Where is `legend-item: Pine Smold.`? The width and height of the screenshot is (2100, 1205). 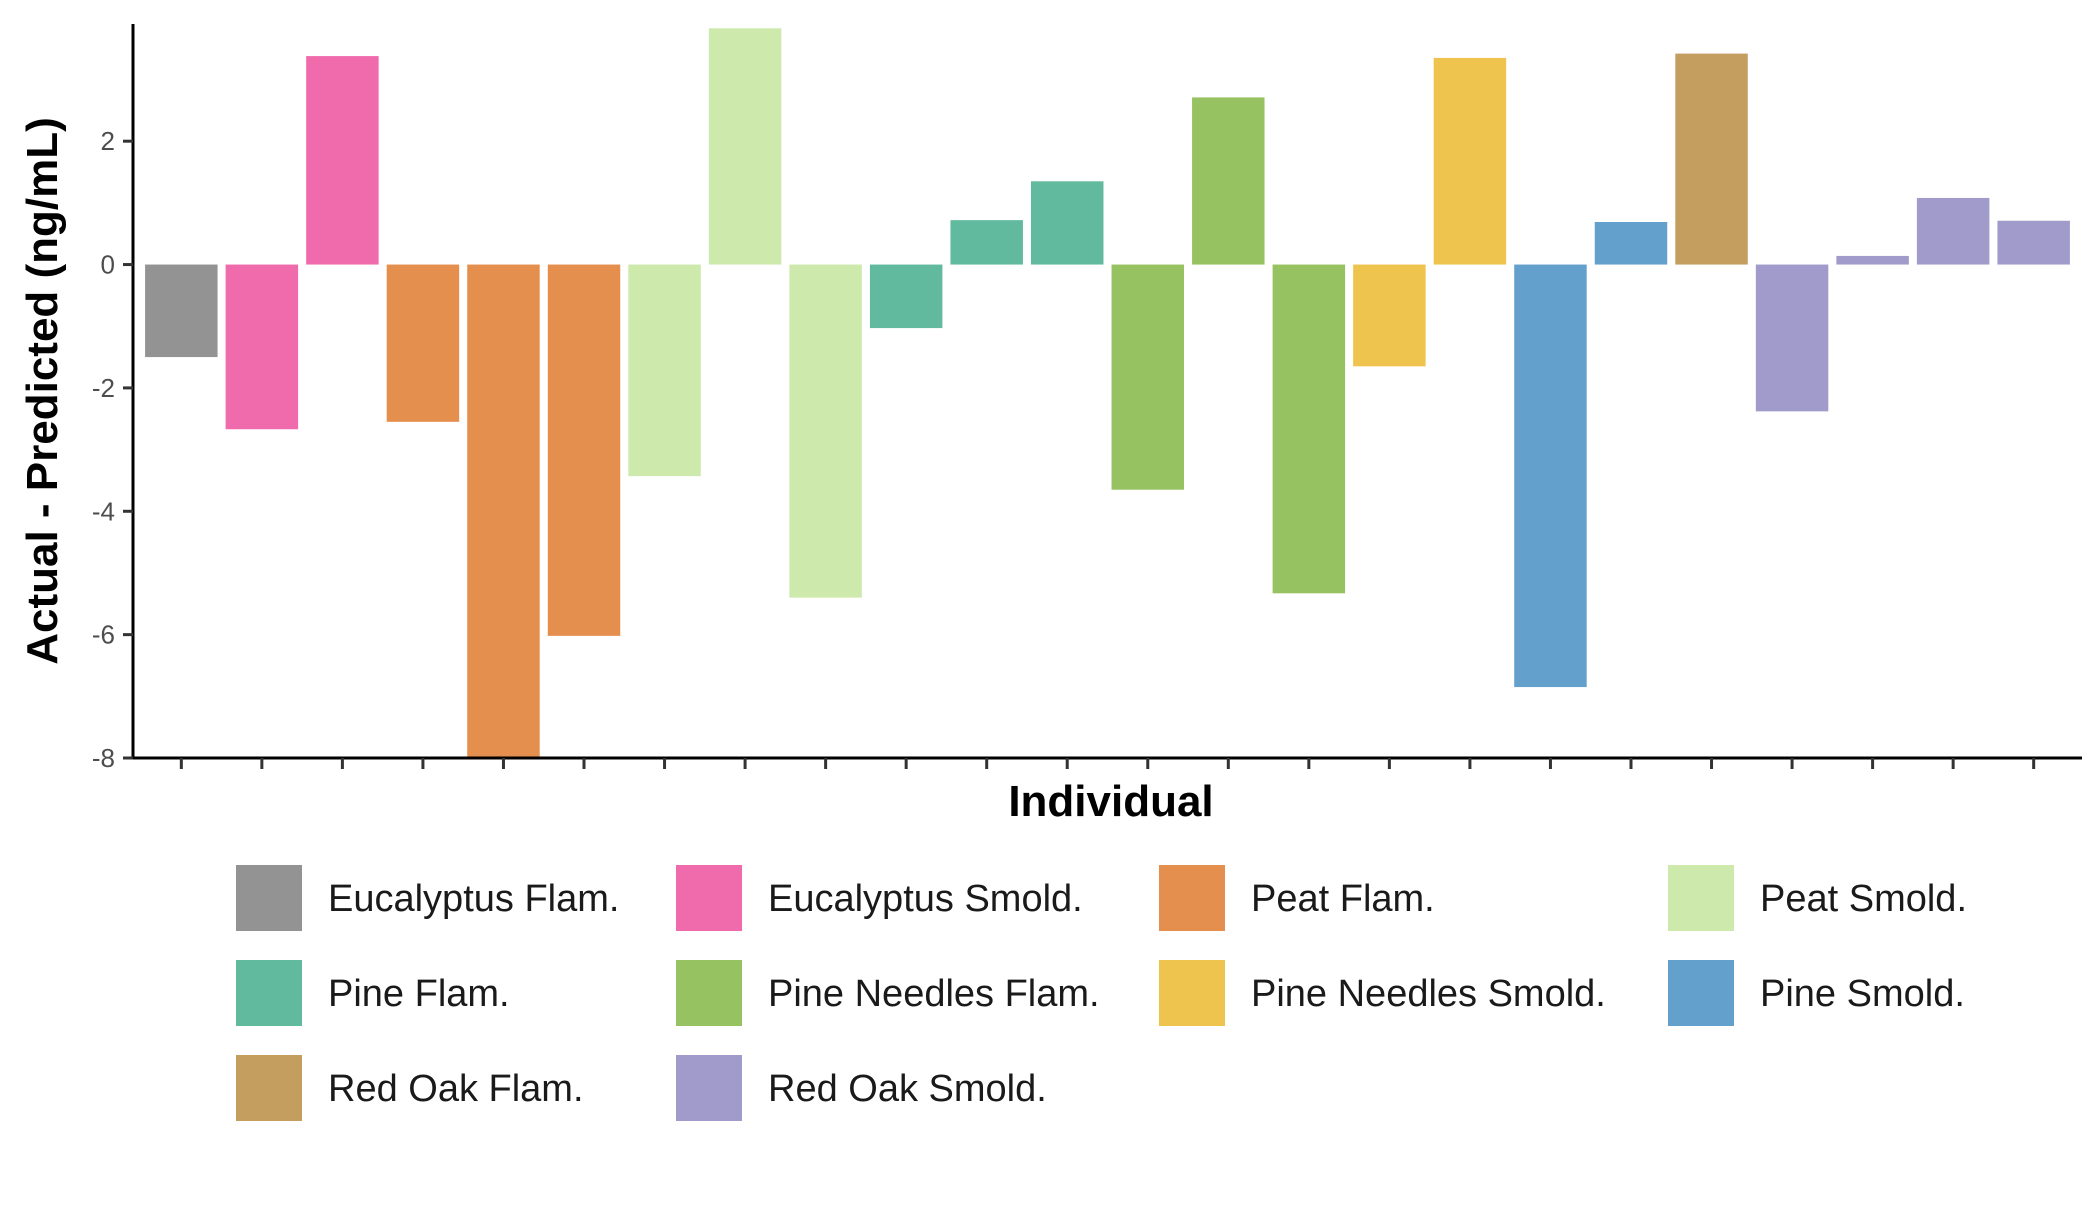
legend-item: Pine Smold. is located at coordinates (1816, 993).